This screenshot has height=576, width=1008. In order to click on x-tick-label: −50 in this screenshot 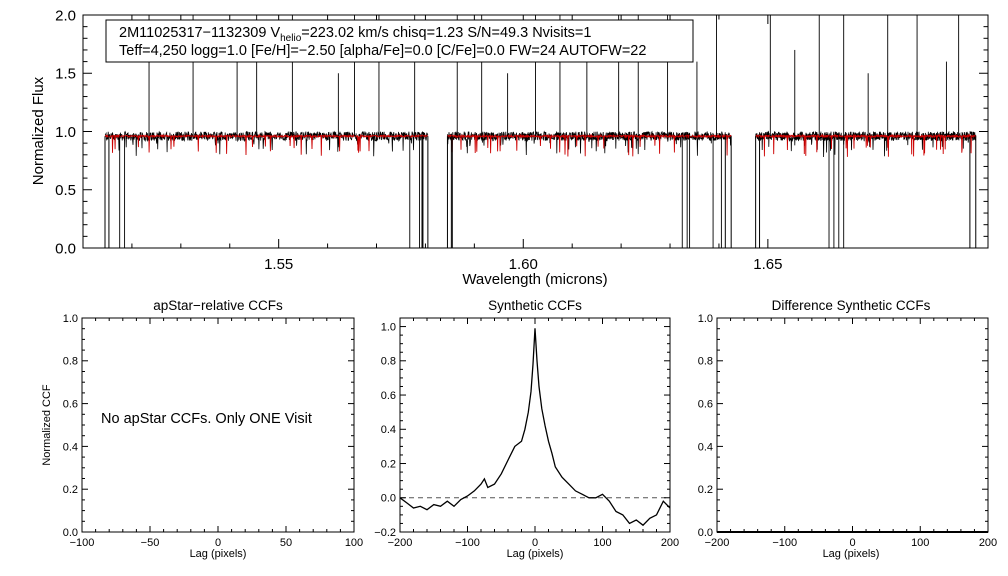, I will do `click(150, 543)`.